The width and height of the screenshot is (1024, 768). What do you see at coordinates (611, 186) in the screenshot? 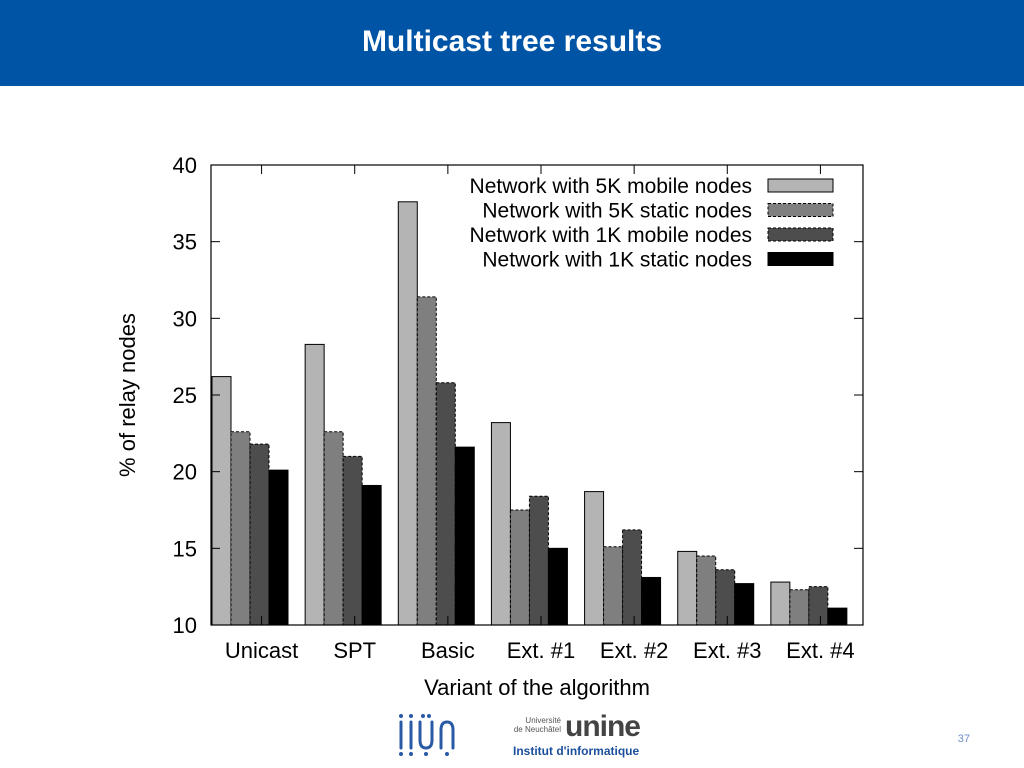
I see `legend-label-1: Network with 5K mobile nodes` at bounding box center [611, 186].